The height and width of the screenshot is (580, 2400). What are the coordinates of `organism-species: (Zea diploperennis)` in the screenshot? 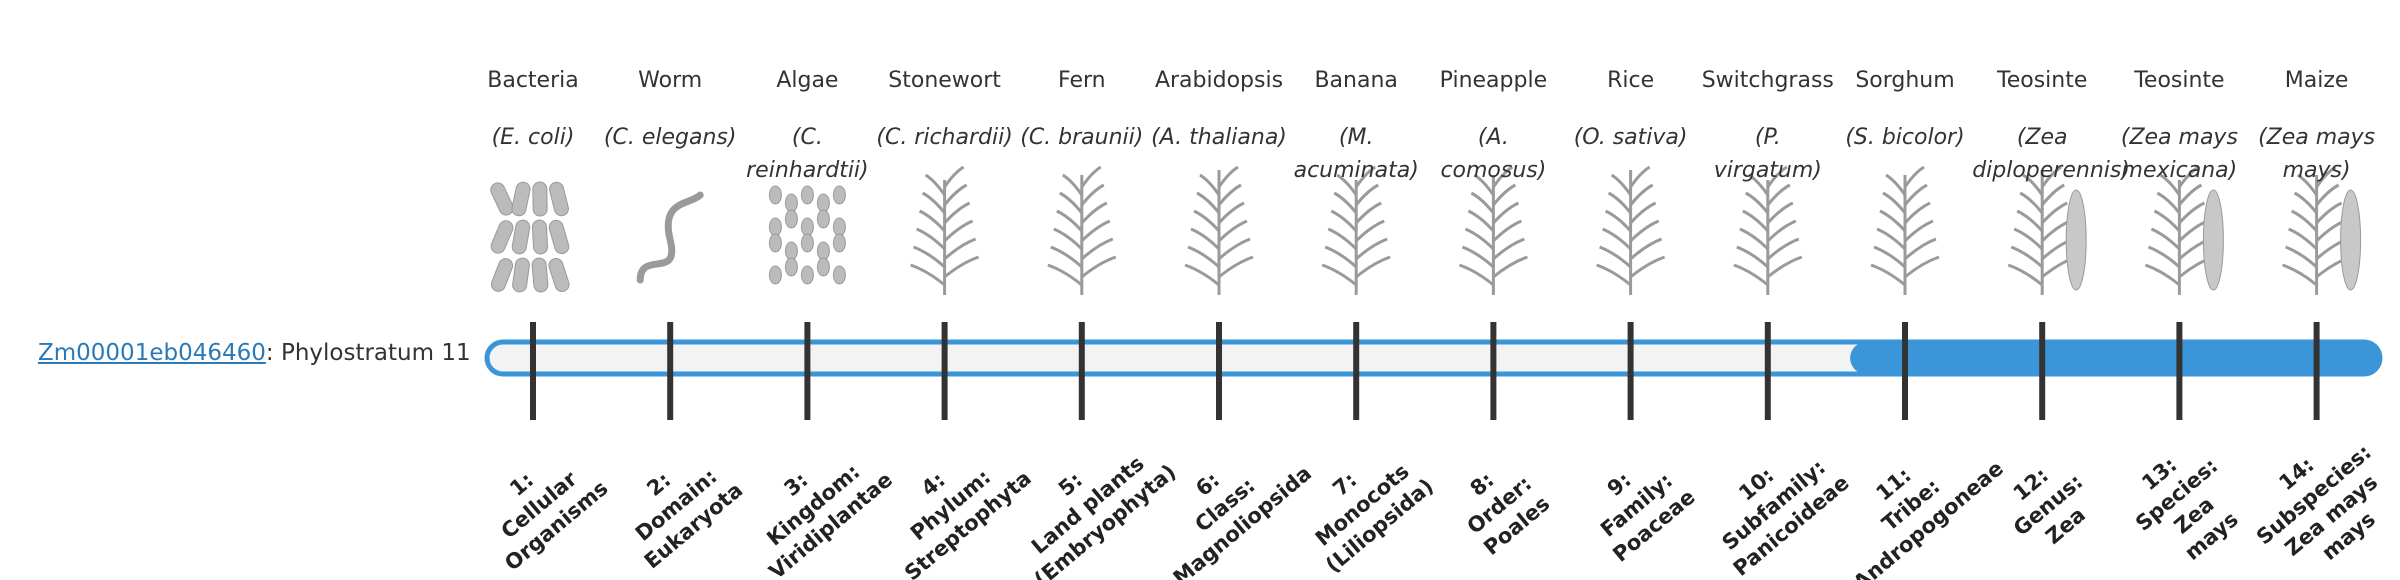 It's located at (2051, 154).